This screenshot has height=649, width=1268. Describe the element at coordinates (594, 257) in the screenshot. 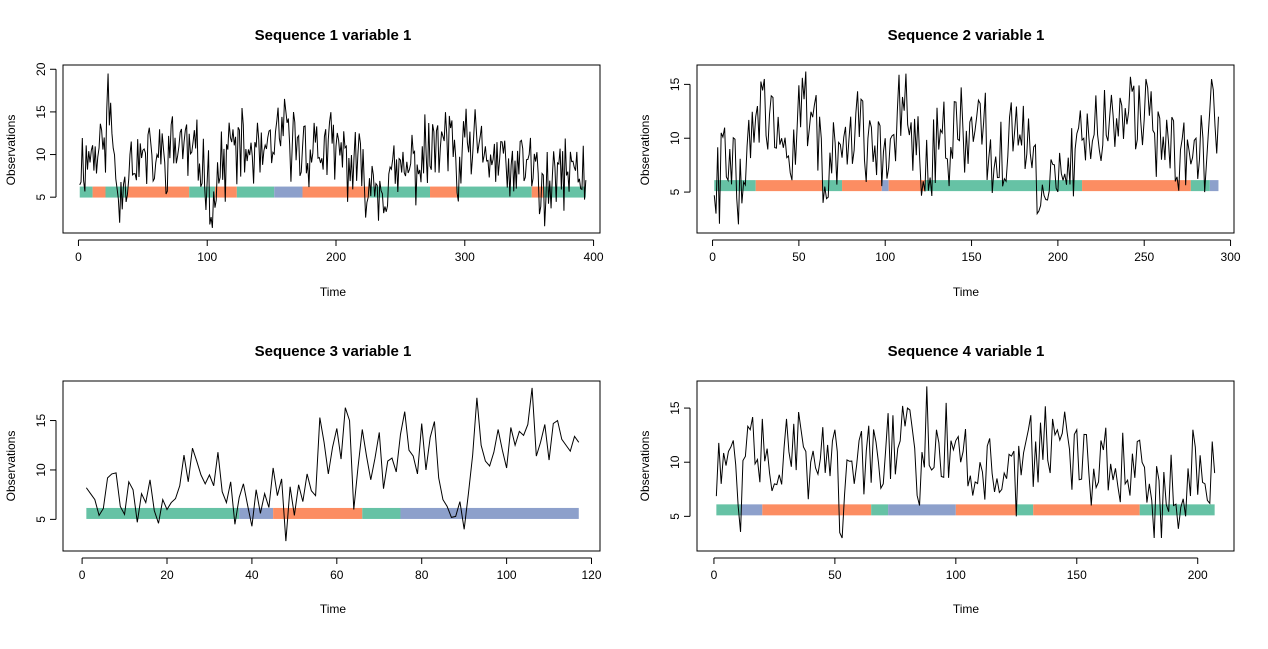

I see `x-tick-label: 400` at that location.